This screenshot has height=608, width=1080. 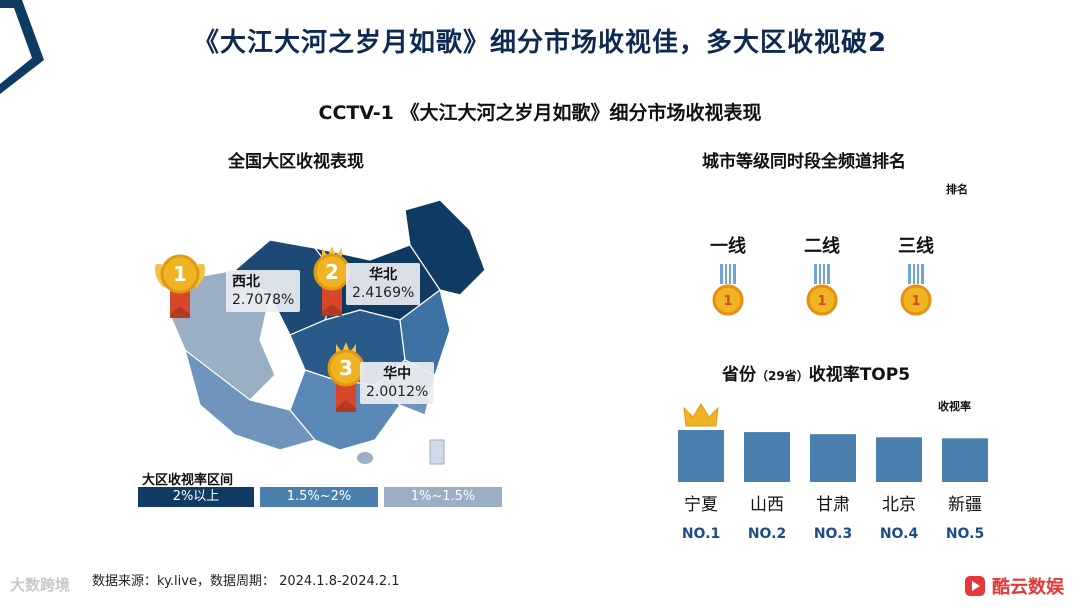 I want to click on bar-rank-label: NO.1, so click(x=701, y=534).